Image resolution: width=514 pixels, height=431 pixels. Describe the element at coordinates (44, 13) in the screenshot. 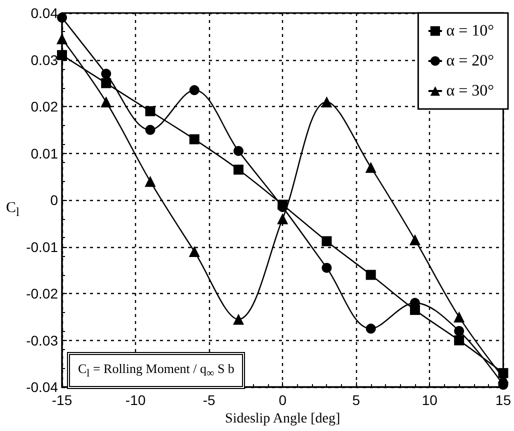

I see `y-tick-label: 0.04` at that location.